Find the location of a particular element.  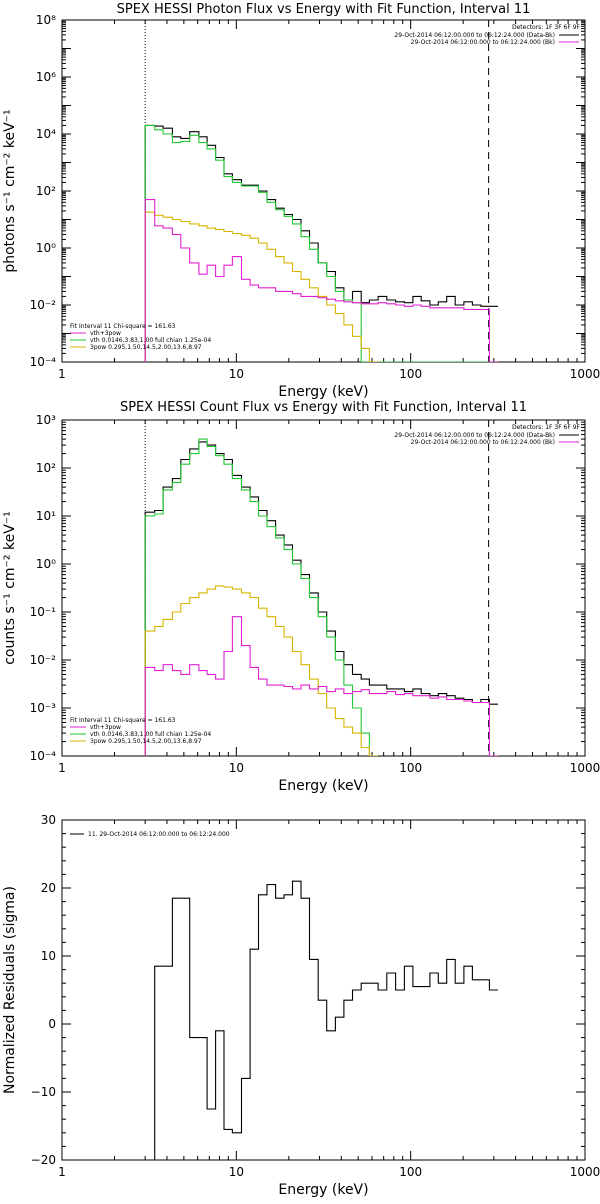

y-tick-label: −20 is located at coordinates (43, 1160).